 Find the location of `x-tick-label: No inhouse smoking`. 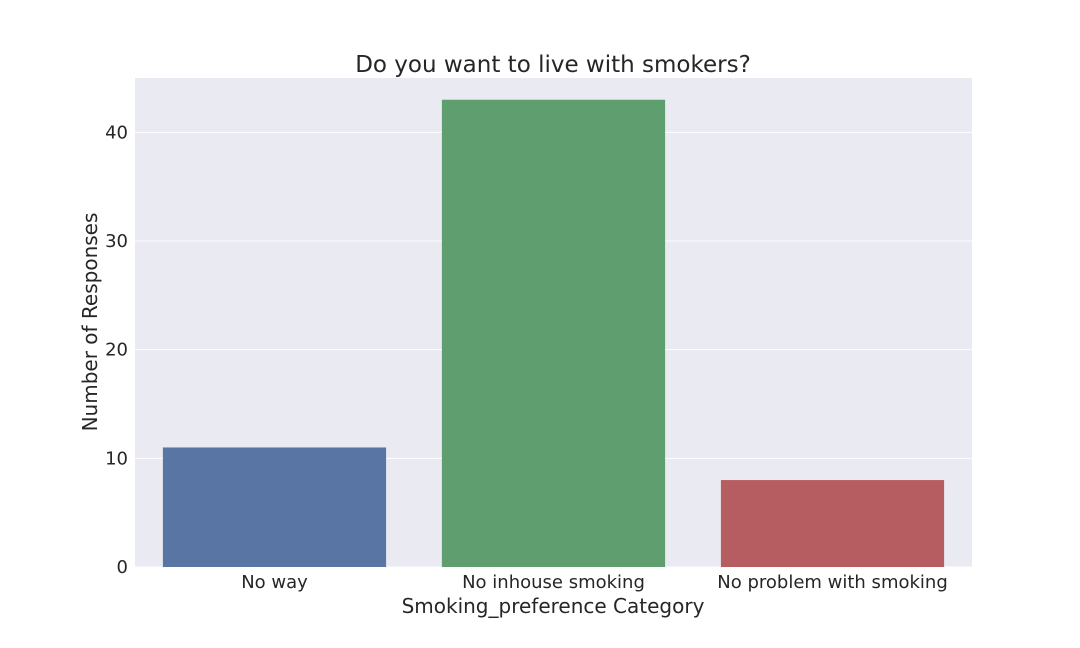

x-tick-label: No inhouse smoking is located at coordinates (553, 582).